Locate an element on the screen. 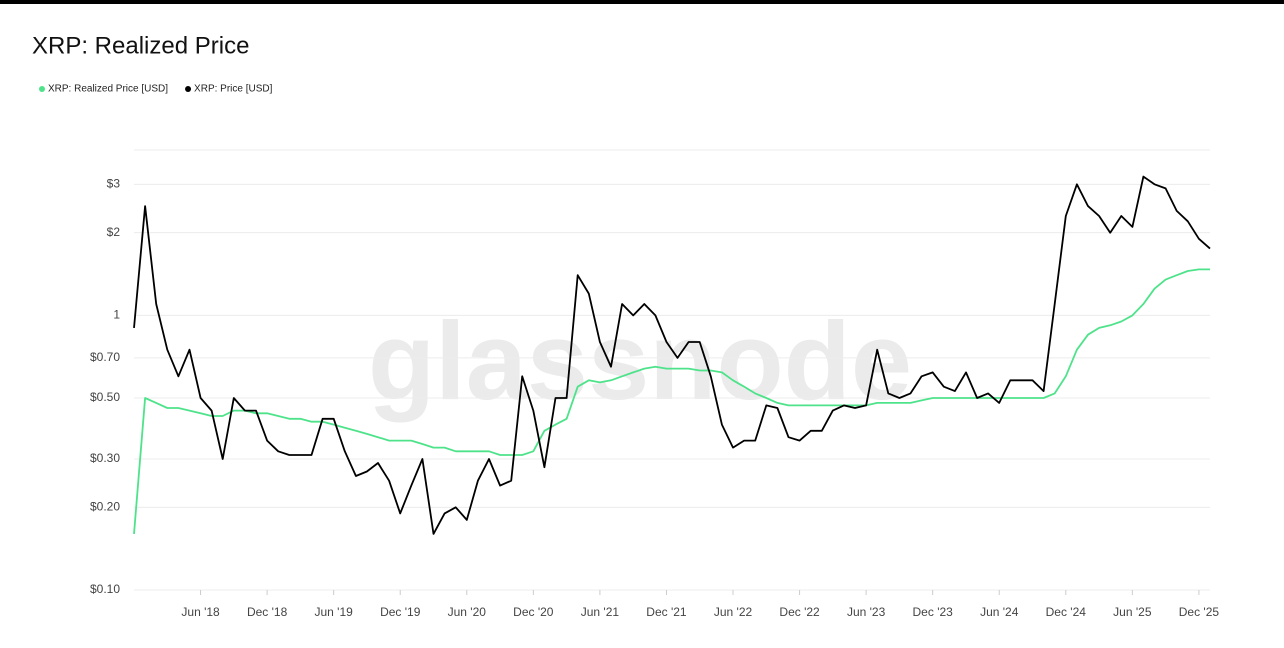  x-tick-label: Dec '22 is located at coordinates (799, 612).